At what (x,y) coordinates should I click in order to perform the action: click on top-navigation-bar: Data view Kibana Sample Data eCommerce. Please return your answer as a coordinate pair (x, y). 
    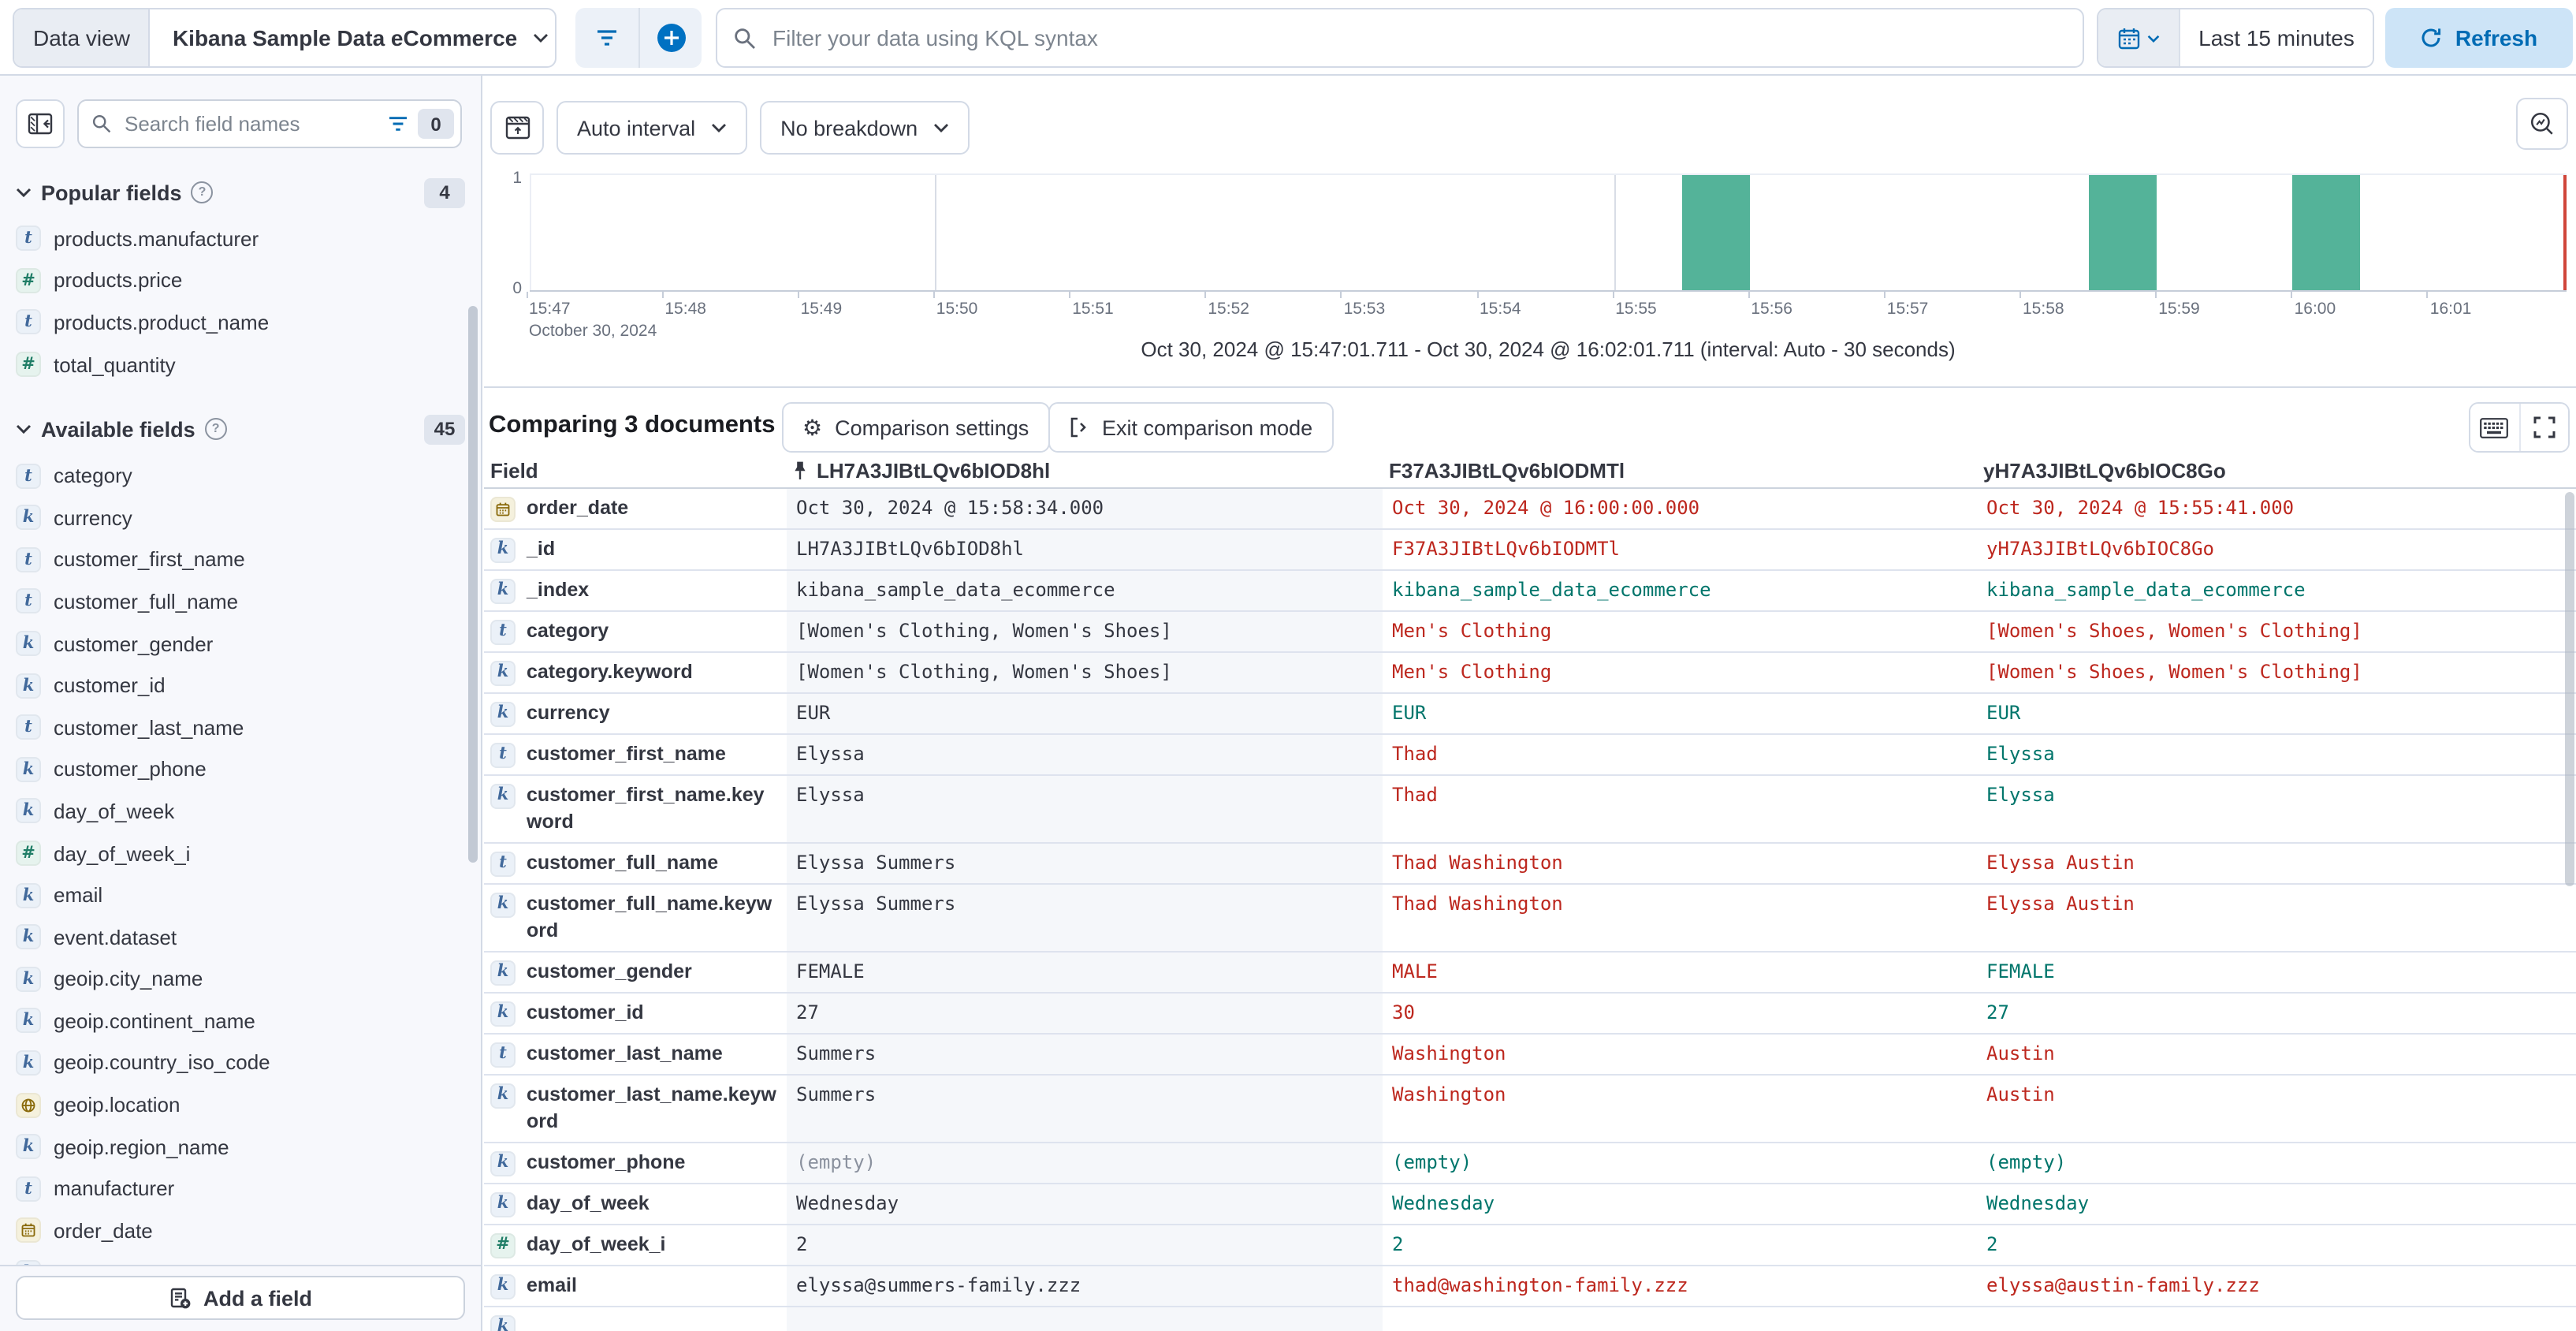
    Looking at the image, I should click on (1288, 38).